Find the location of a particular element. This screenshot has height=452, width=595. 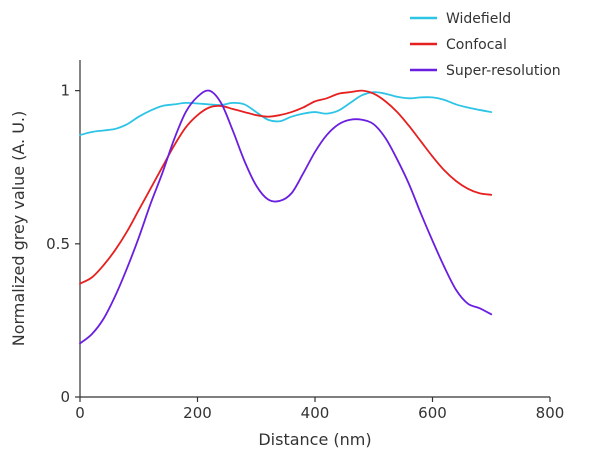

legend-item-widefield: Widefield is located at coordinates (460, 19).